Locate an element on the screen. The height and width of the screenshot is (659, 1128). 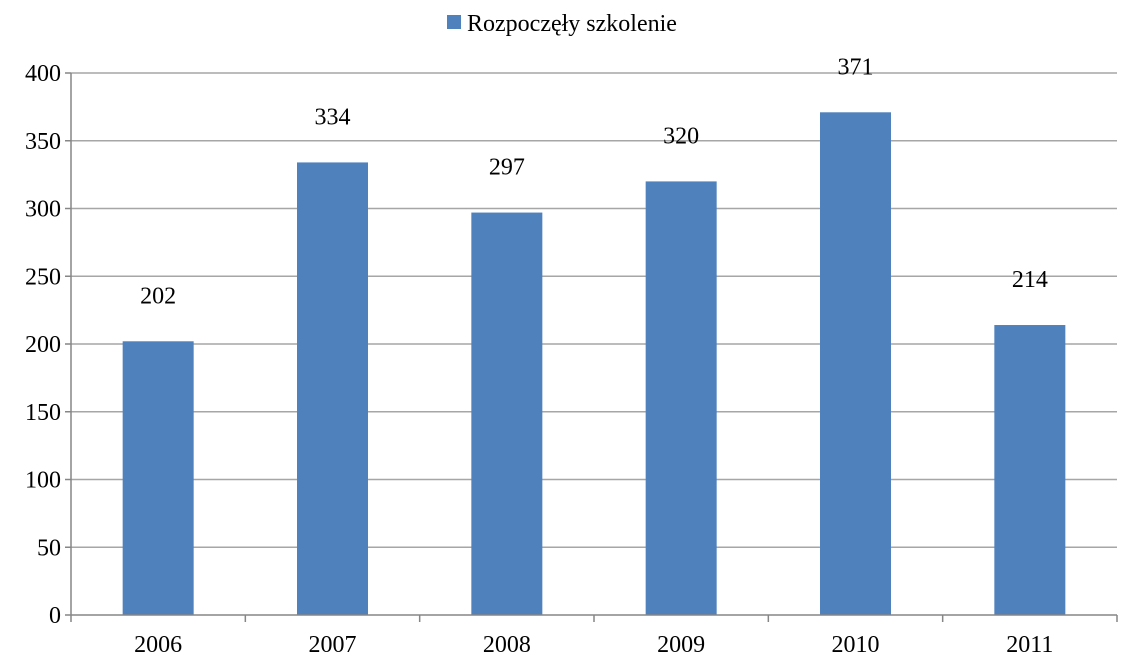
data-label: 371 is located at coordinates (856, 67).